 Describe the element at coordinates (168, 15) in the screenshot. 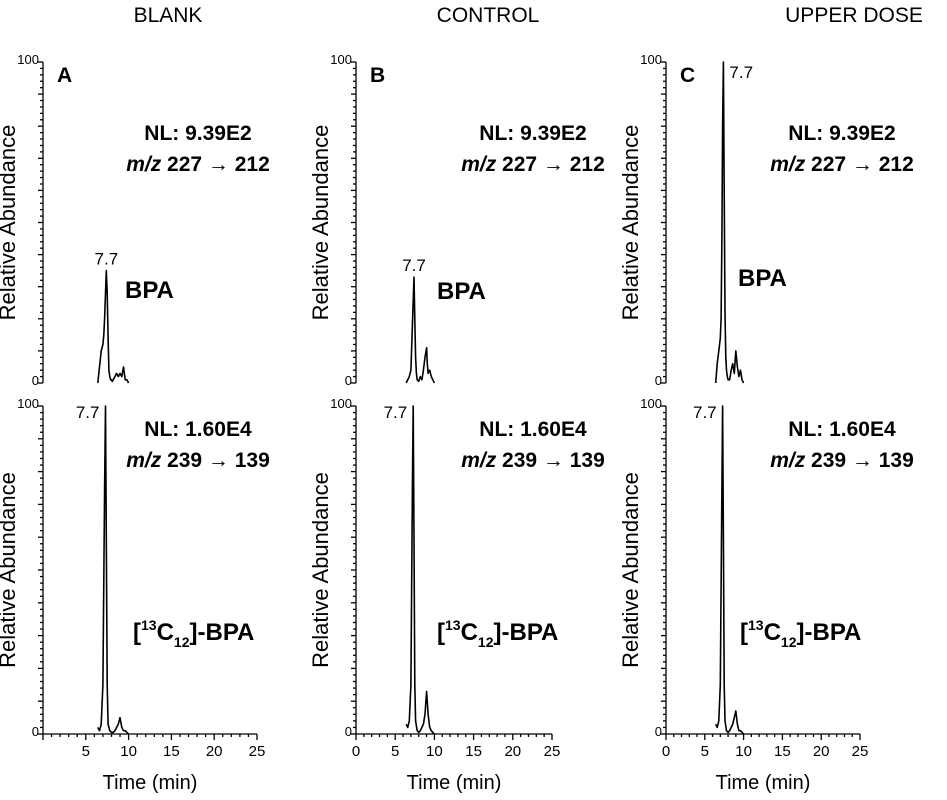

I see `column-header-blank: BLANK` at that location.